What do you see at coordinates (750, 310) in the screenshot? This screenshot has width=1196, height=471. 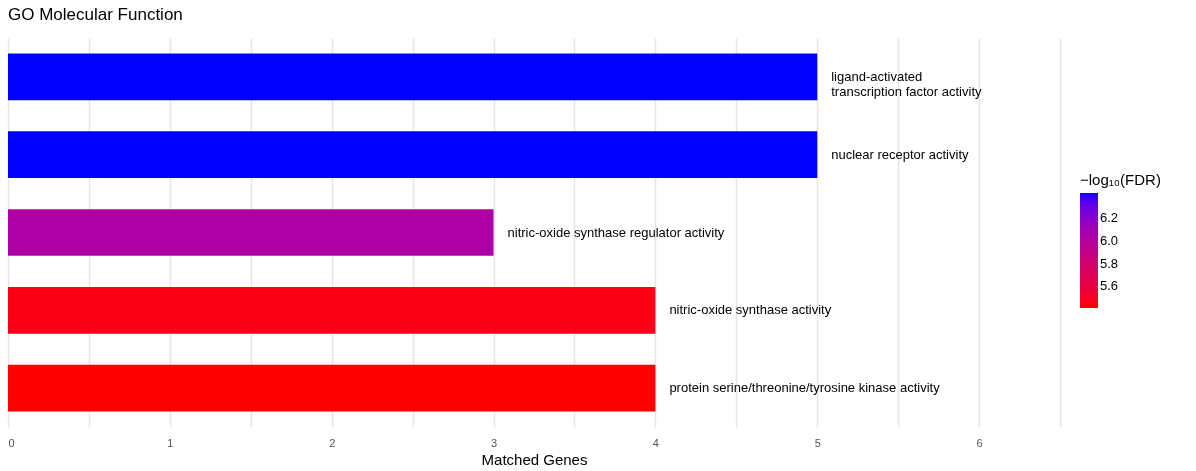 I see `y-tick-label: nitric-oxide synthase activity` at bounding box center [750, 310].